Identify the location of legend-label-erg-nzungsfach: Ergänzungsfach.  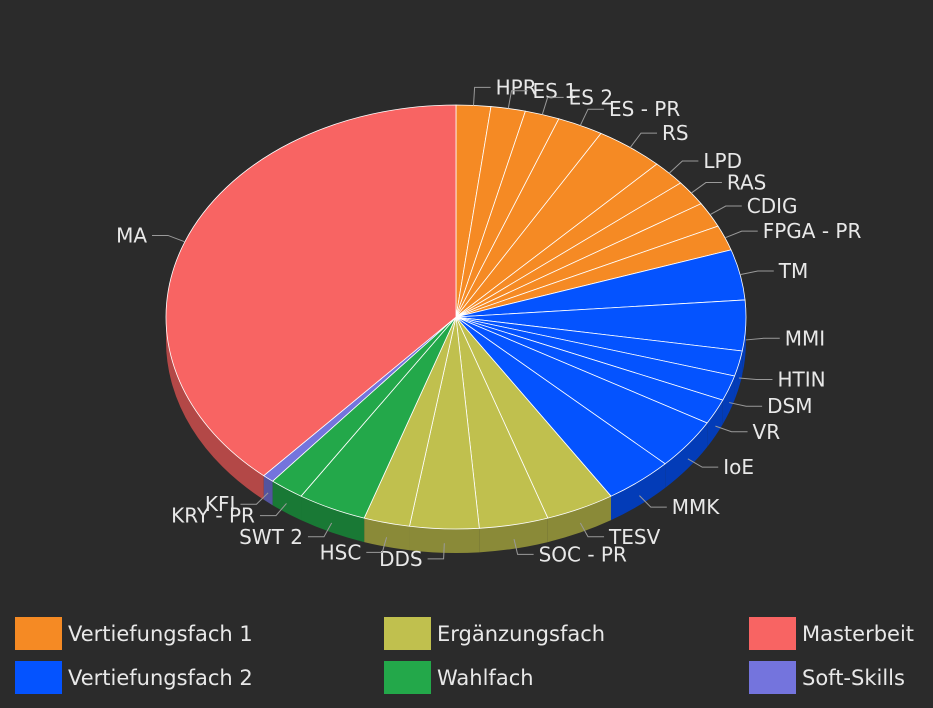
(521, 634).